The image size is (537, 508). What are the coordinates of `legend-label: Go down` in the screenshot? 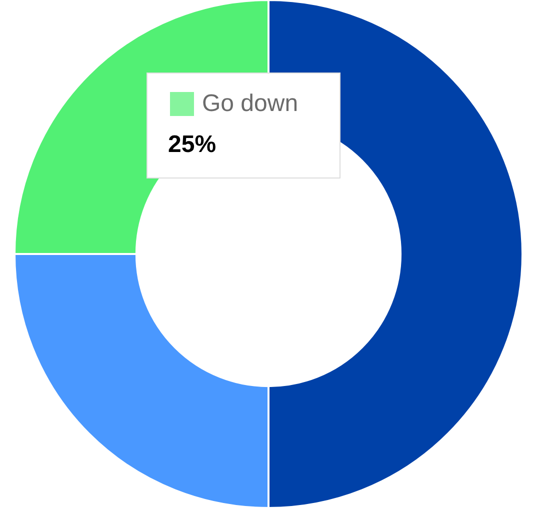 It's located at (250, 103).